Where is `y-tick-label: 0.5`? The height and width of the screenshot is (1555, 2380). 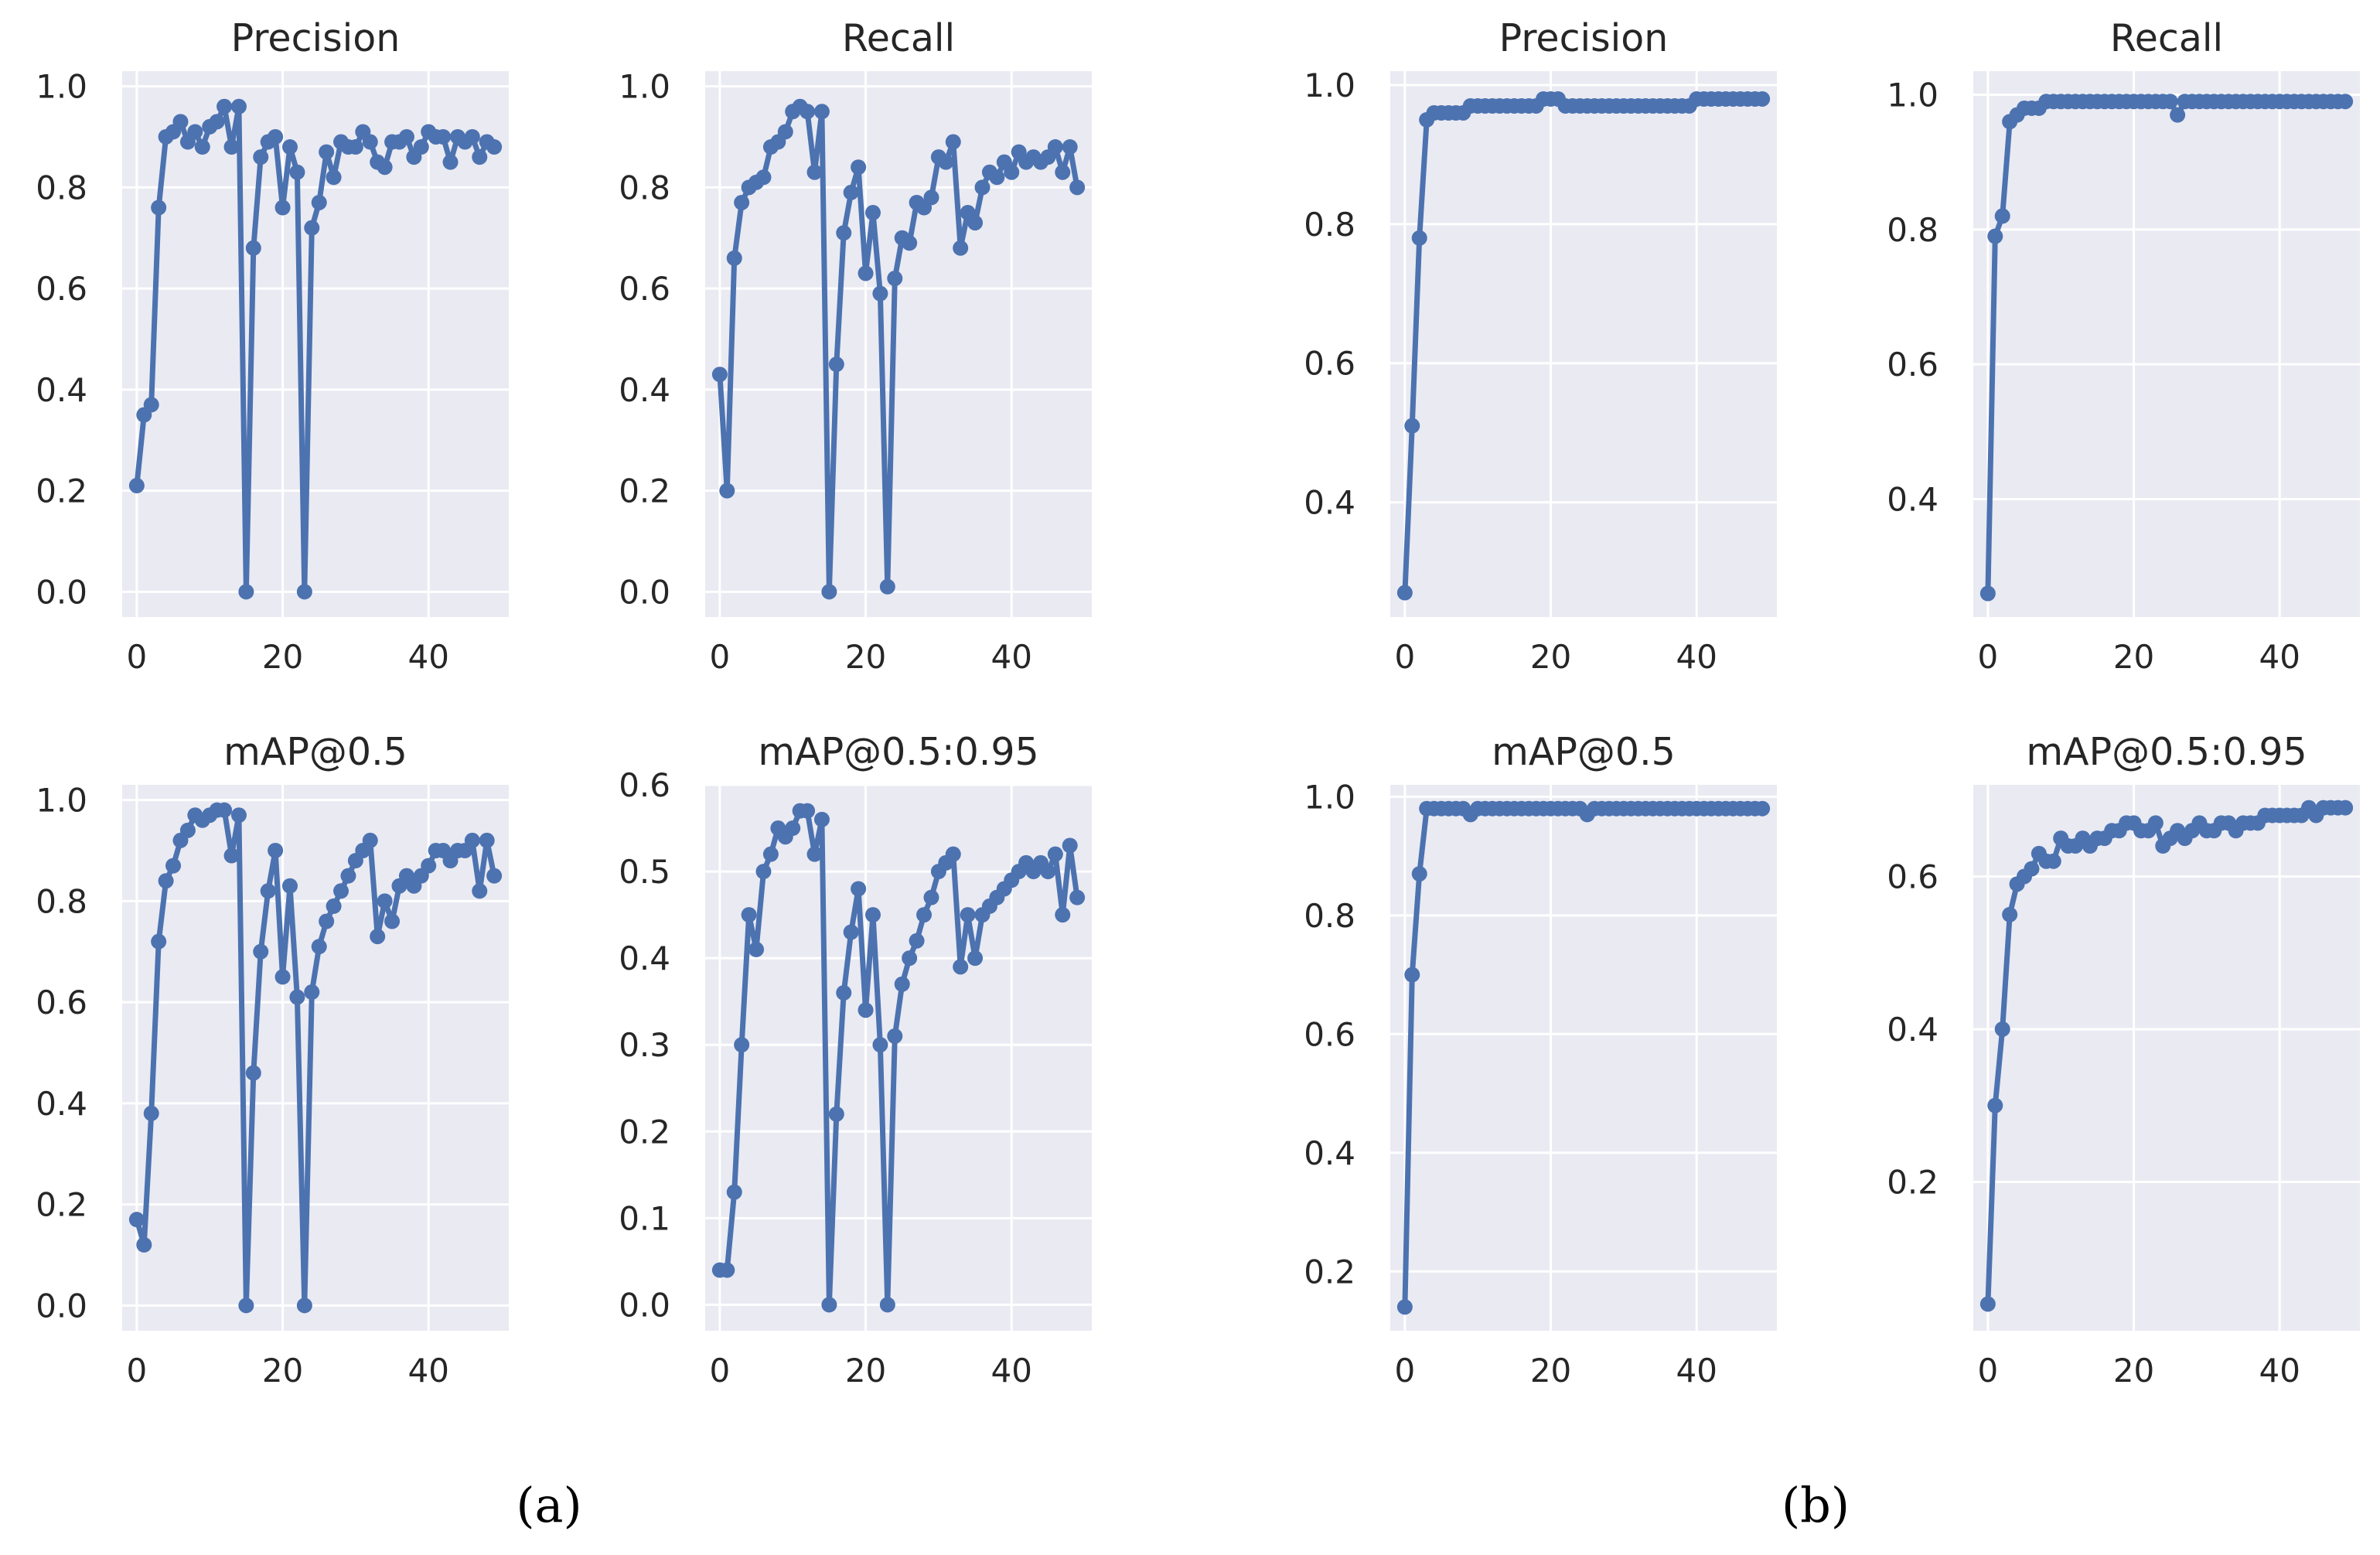 y-tick-label: 0.5 is located at coordinates (644, 872).